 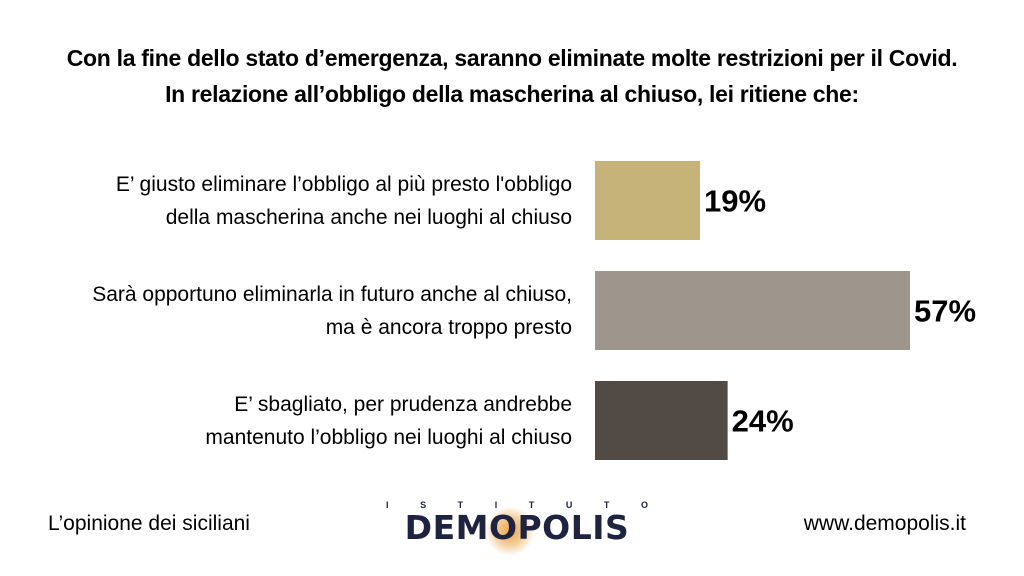 I want to click on demopolis-logo: I S T I T U T O DEMOPOLIS, so click(x=517, y=528).